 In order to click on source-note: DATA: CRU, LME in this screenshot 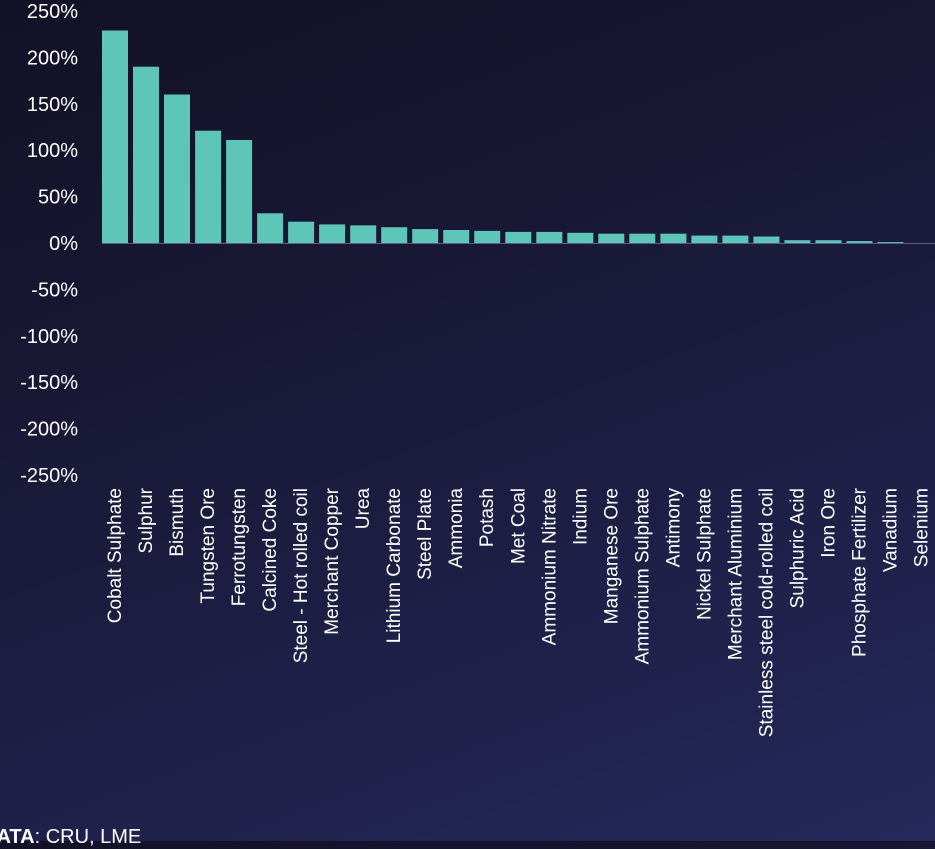, I will do `click(70, 837)`.